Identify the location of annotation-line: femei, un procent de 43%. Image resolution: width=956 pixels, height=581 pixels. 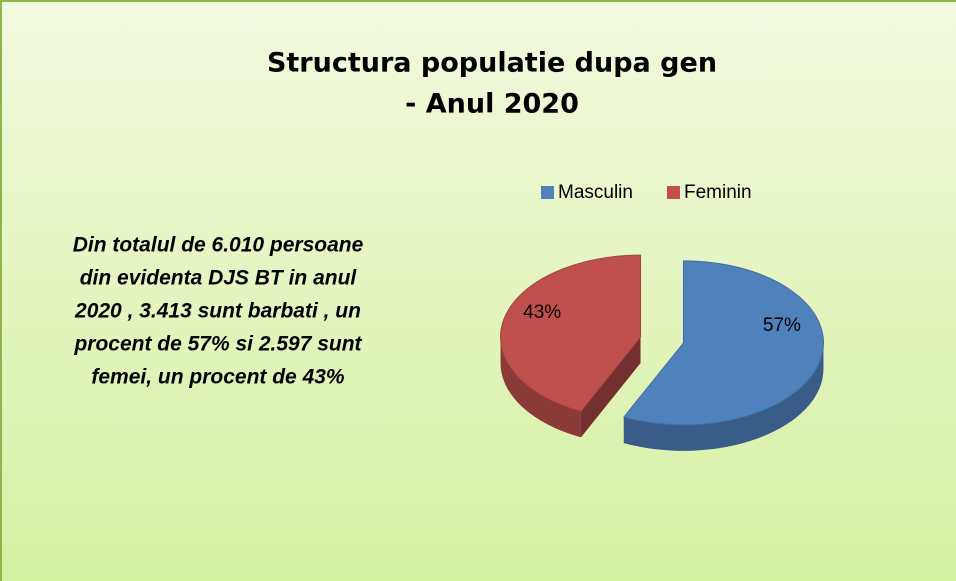
(218, 377).